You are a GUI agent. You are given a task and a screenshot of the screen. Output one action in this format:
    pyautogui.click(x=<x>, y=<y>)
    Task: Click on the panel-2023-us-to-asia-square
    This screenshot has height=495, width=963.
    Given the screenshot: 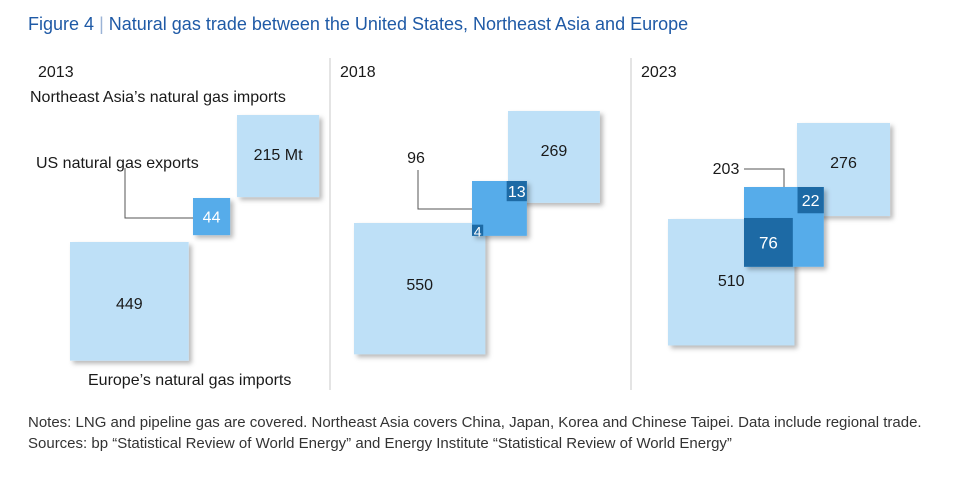 What is the action you would take?
    pyautogui.click(x=810, y=200)
    